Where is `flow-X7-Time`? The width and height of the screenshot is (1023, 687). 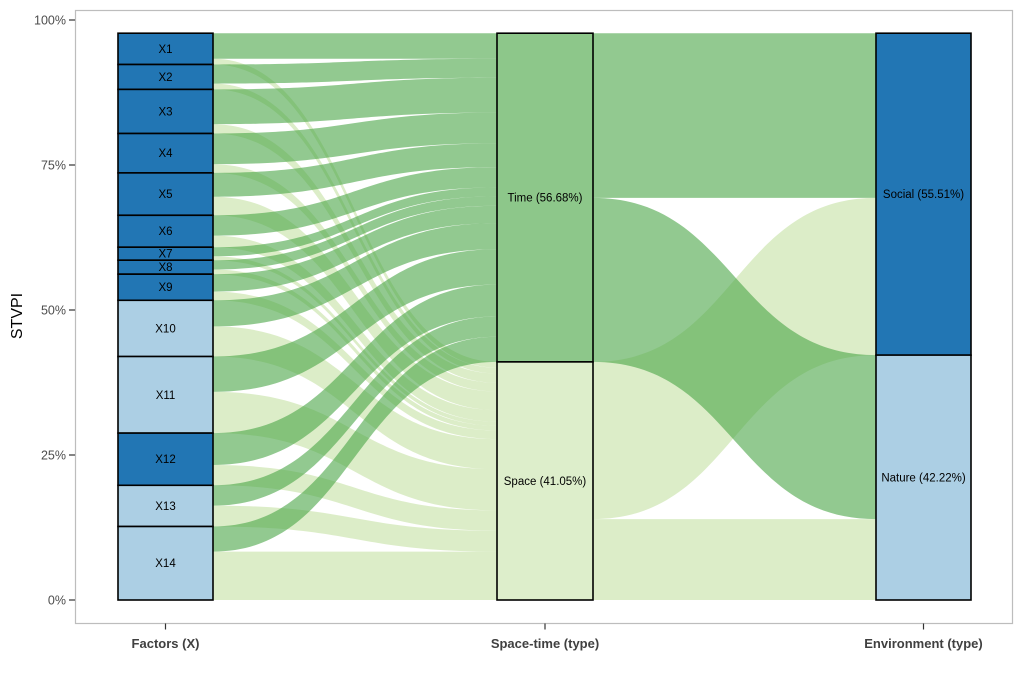 flow-X7-Time is located at coordinates (355, 222).